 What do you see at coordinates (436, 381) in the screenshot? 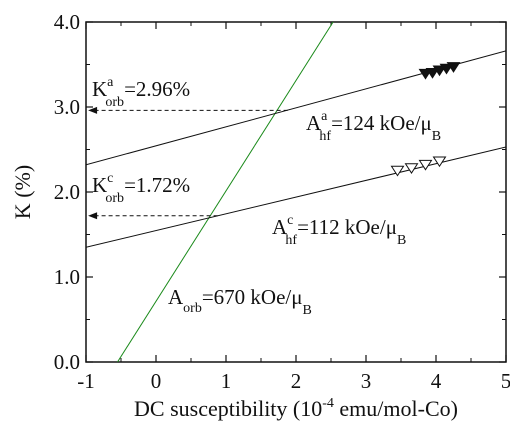
I see `x-tick-label: 4` at bounding box center [436, 381].